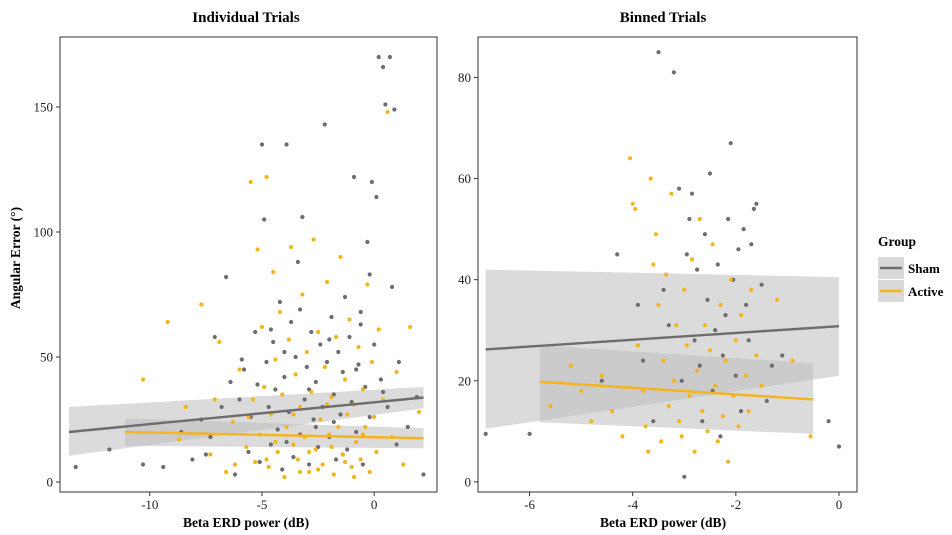 The image size is (952, 535). What do you see at coordinates (464, 380) in the screenshot?
I see `y-tick-label: 20` at bounding box center [464, 380].